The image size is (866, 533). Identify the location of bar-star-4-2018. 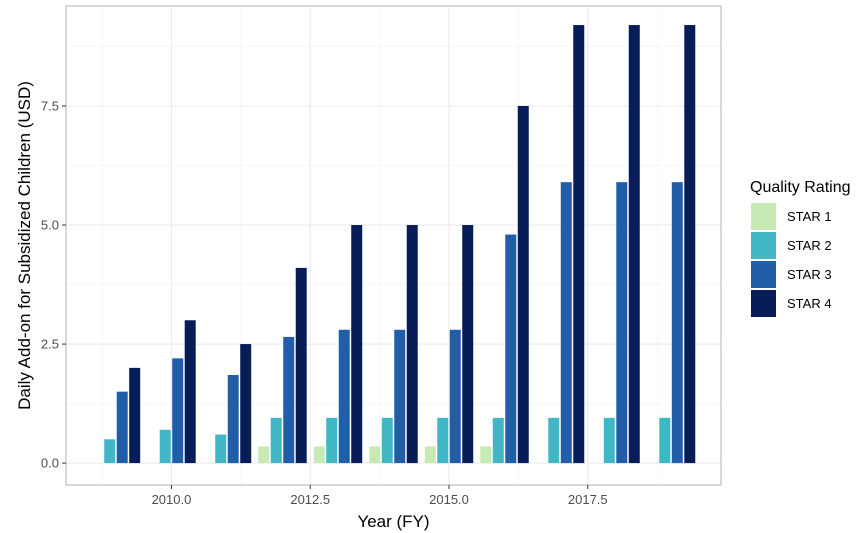
(634, 244).